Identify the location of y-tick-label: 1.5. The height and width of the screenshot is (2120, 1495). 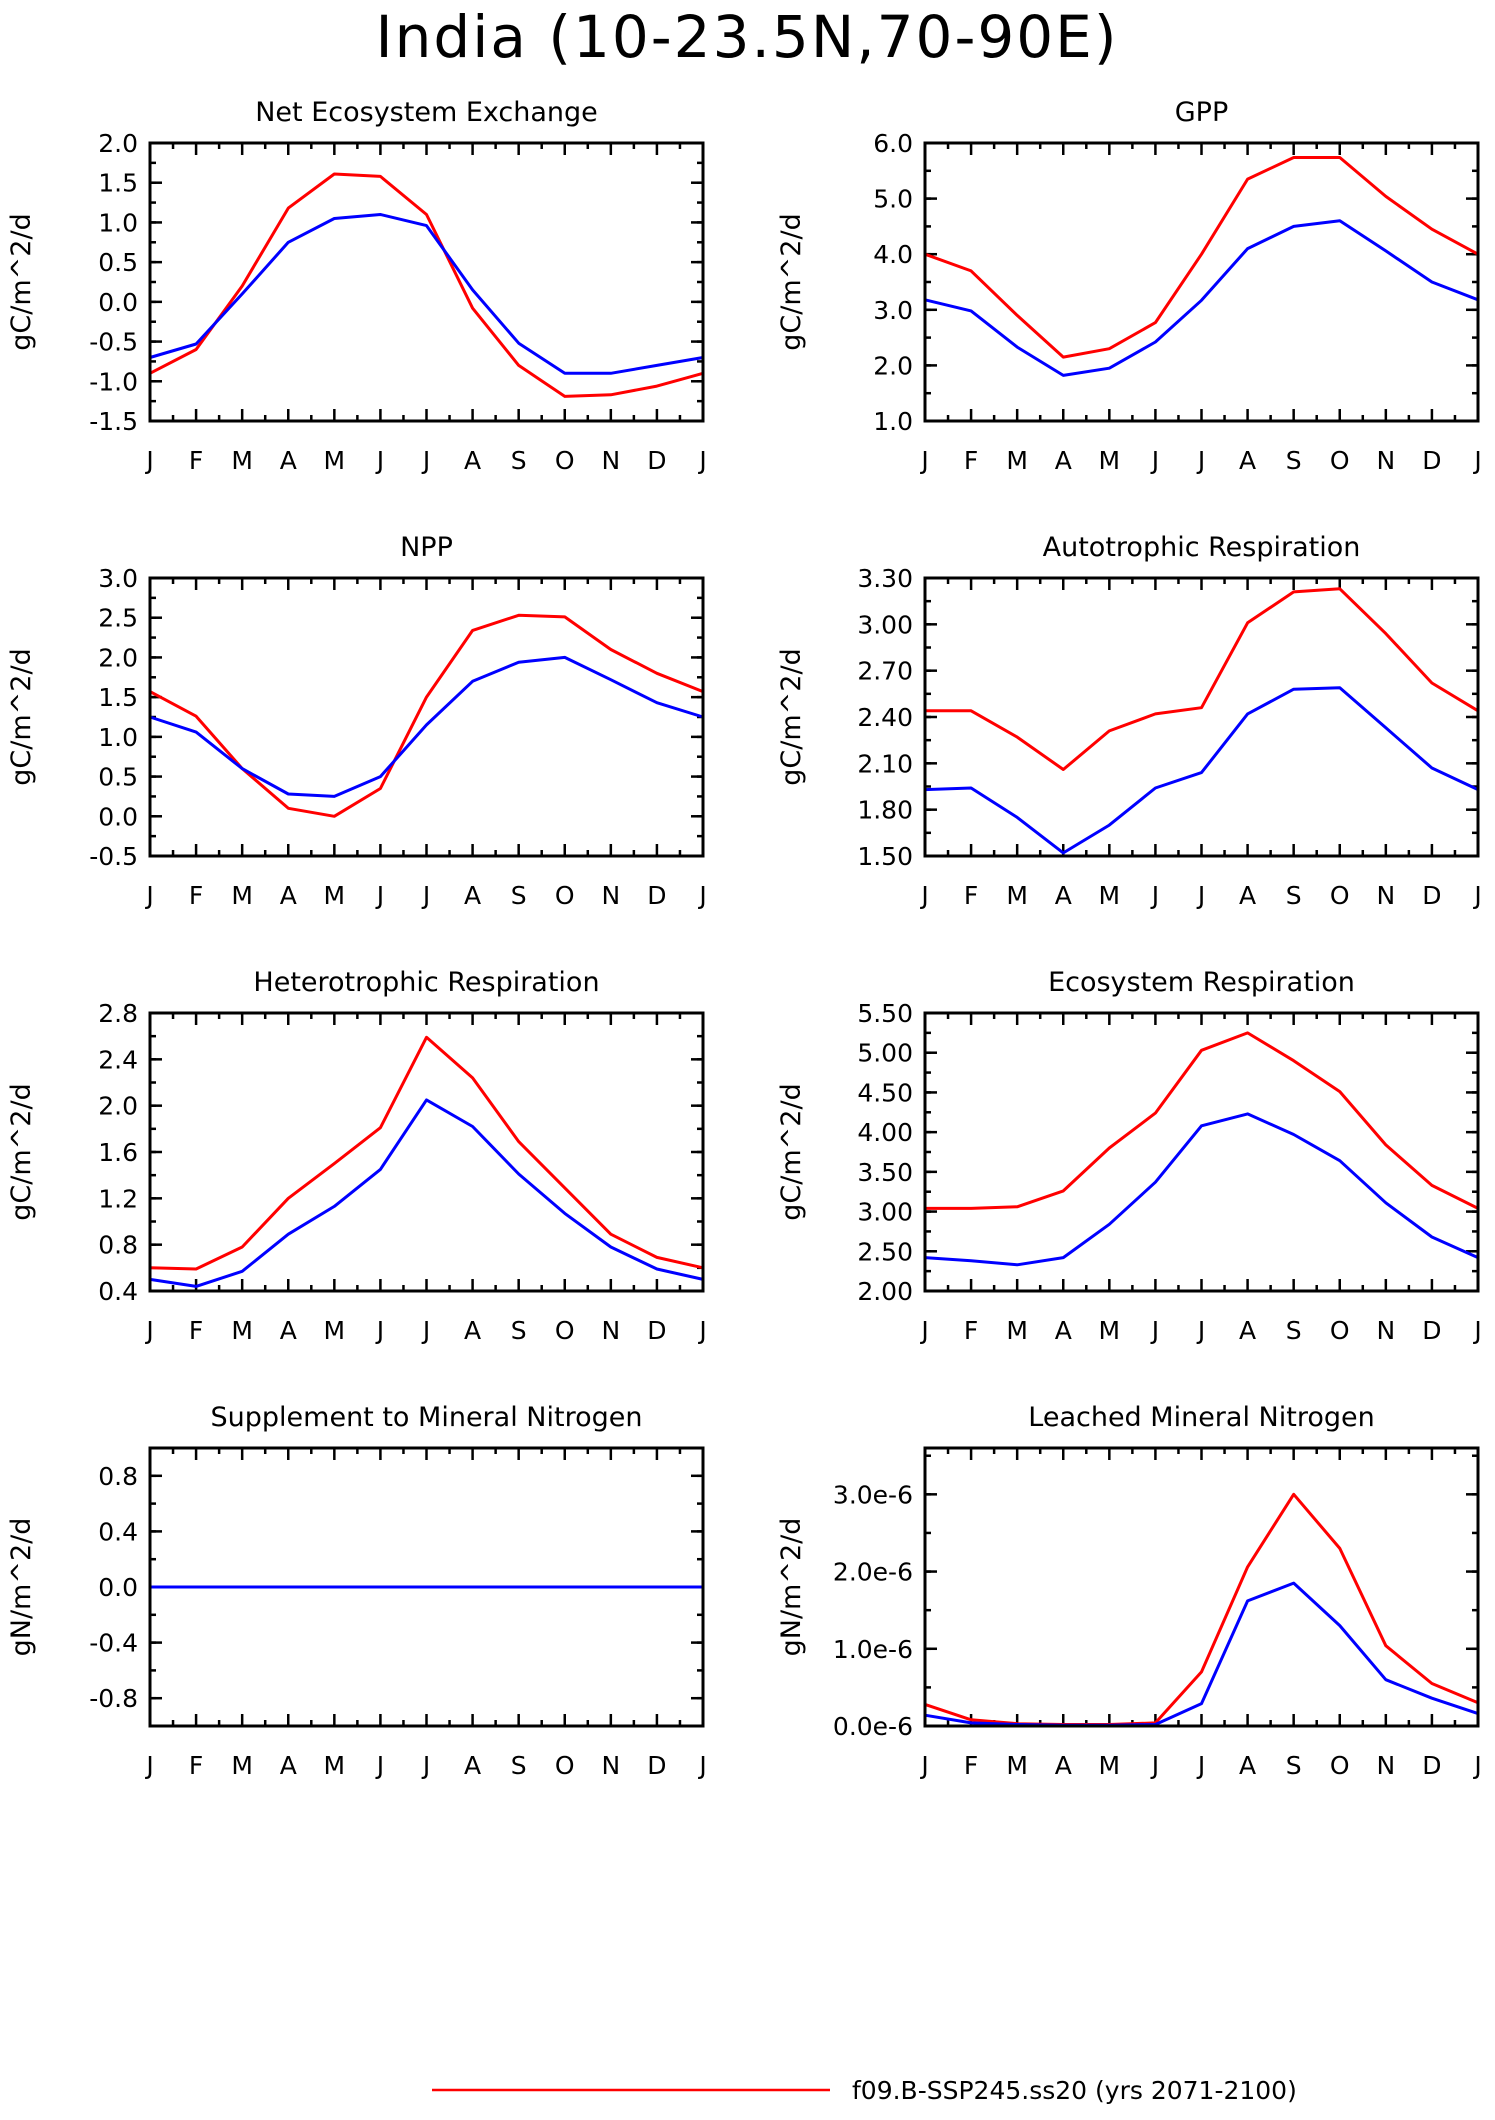
(118, 183).